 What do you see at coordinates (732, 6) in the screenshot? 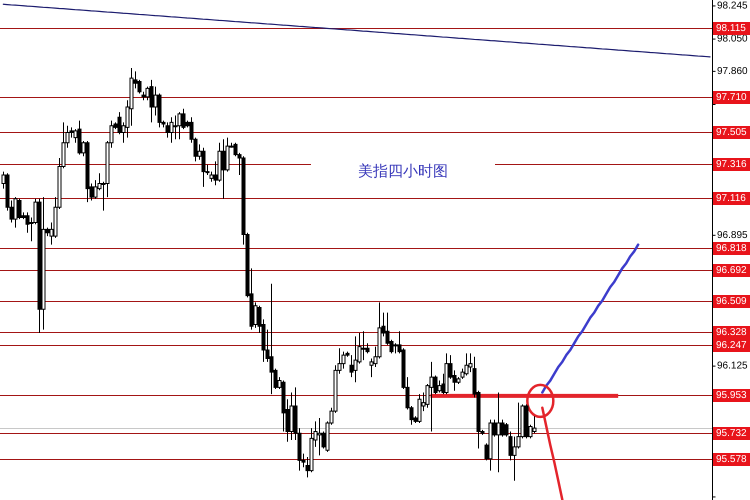
I see `y-tick-label: 98.245` at bounding box center [732, 6].